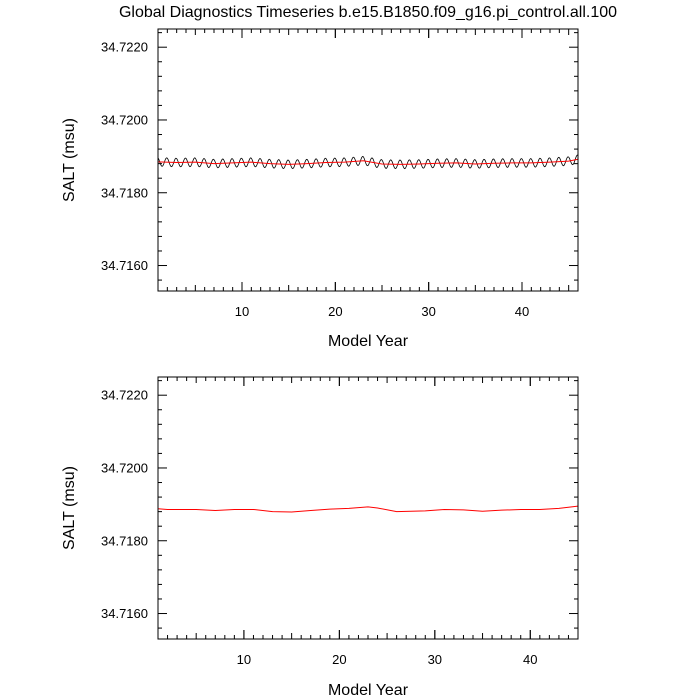 The width and height of the screenshot is (700, 700). What do you see at coordinates (530, 659) in the screenshot?
I see `bottom-x-tick-label: 40` at bounding box center [530, 659].